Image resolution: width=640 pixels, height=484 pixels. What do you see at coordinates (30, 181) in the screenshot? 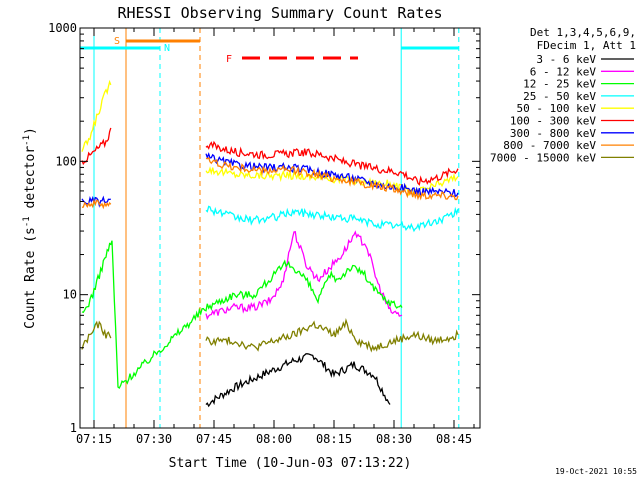
I see `y-axis-label-part2: detector` at bounding box center [30, 181].